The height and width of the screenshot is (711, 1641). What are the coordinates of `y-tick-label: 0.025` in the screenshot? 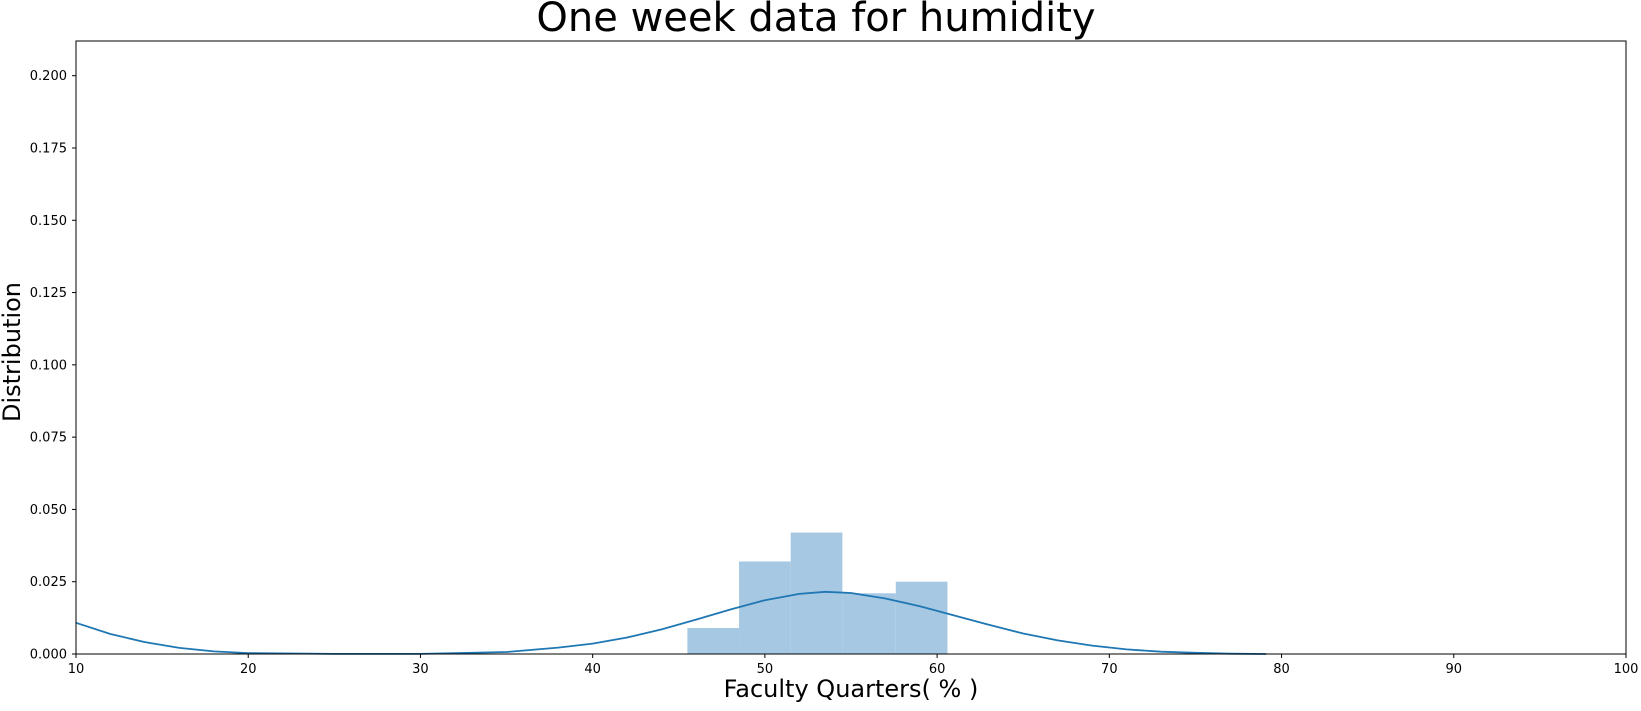 It's located at (48, 582).